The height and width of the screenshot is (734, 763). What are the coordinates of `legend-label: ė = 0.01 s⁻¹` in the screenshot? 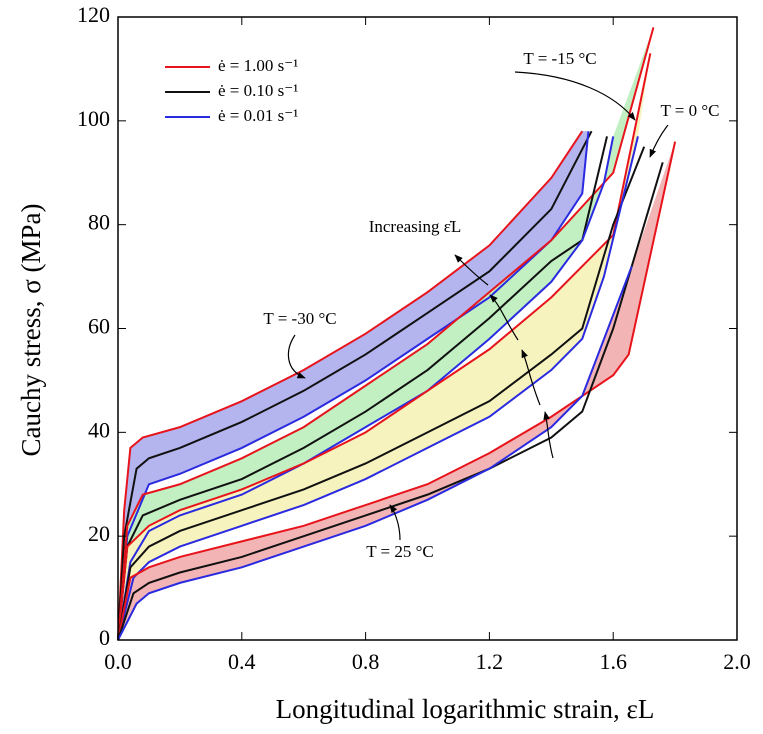 It's located at (258, 115).